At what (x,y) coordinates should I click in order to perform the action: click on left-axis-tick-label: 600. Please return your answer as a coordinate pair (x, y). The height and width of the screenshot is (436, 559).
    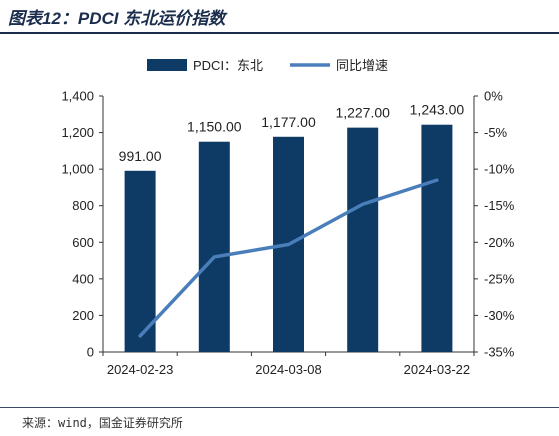
    Looking at the image, I should click on (83, 242).